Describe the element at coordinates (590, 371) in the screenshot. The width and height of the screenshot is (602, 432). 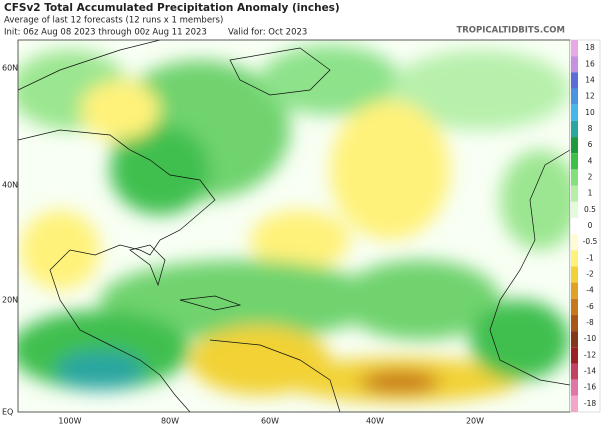
I see `colorbar-label: -14` at that location.